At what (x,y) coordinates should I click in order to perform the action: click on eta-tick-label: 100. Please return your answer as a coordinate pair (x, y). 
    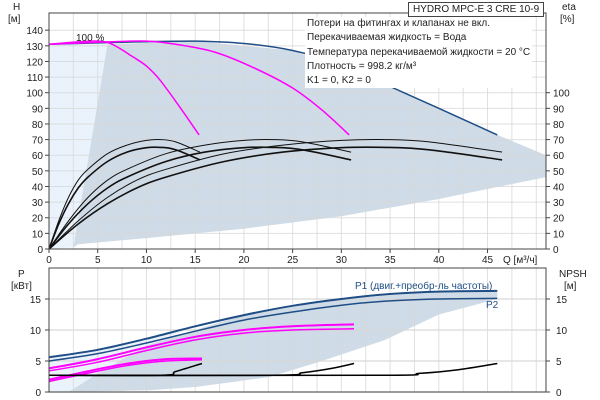
    Looking at the image, I should click on (561, 94).